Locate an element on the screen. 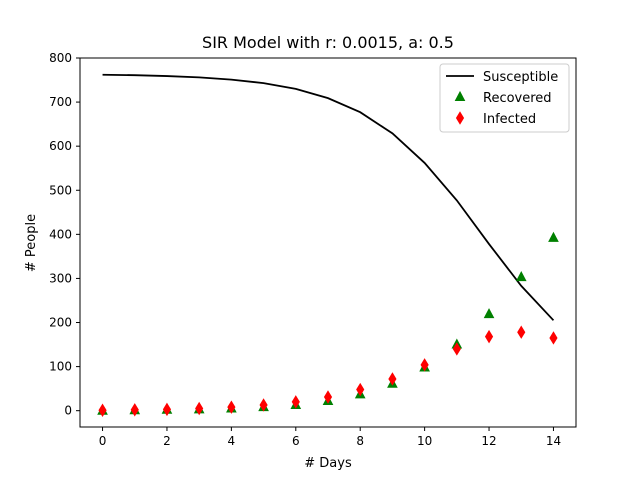 The image size is (640, 480). legend: Susceptible Recovered Infected is located at coordinates (504, 98).